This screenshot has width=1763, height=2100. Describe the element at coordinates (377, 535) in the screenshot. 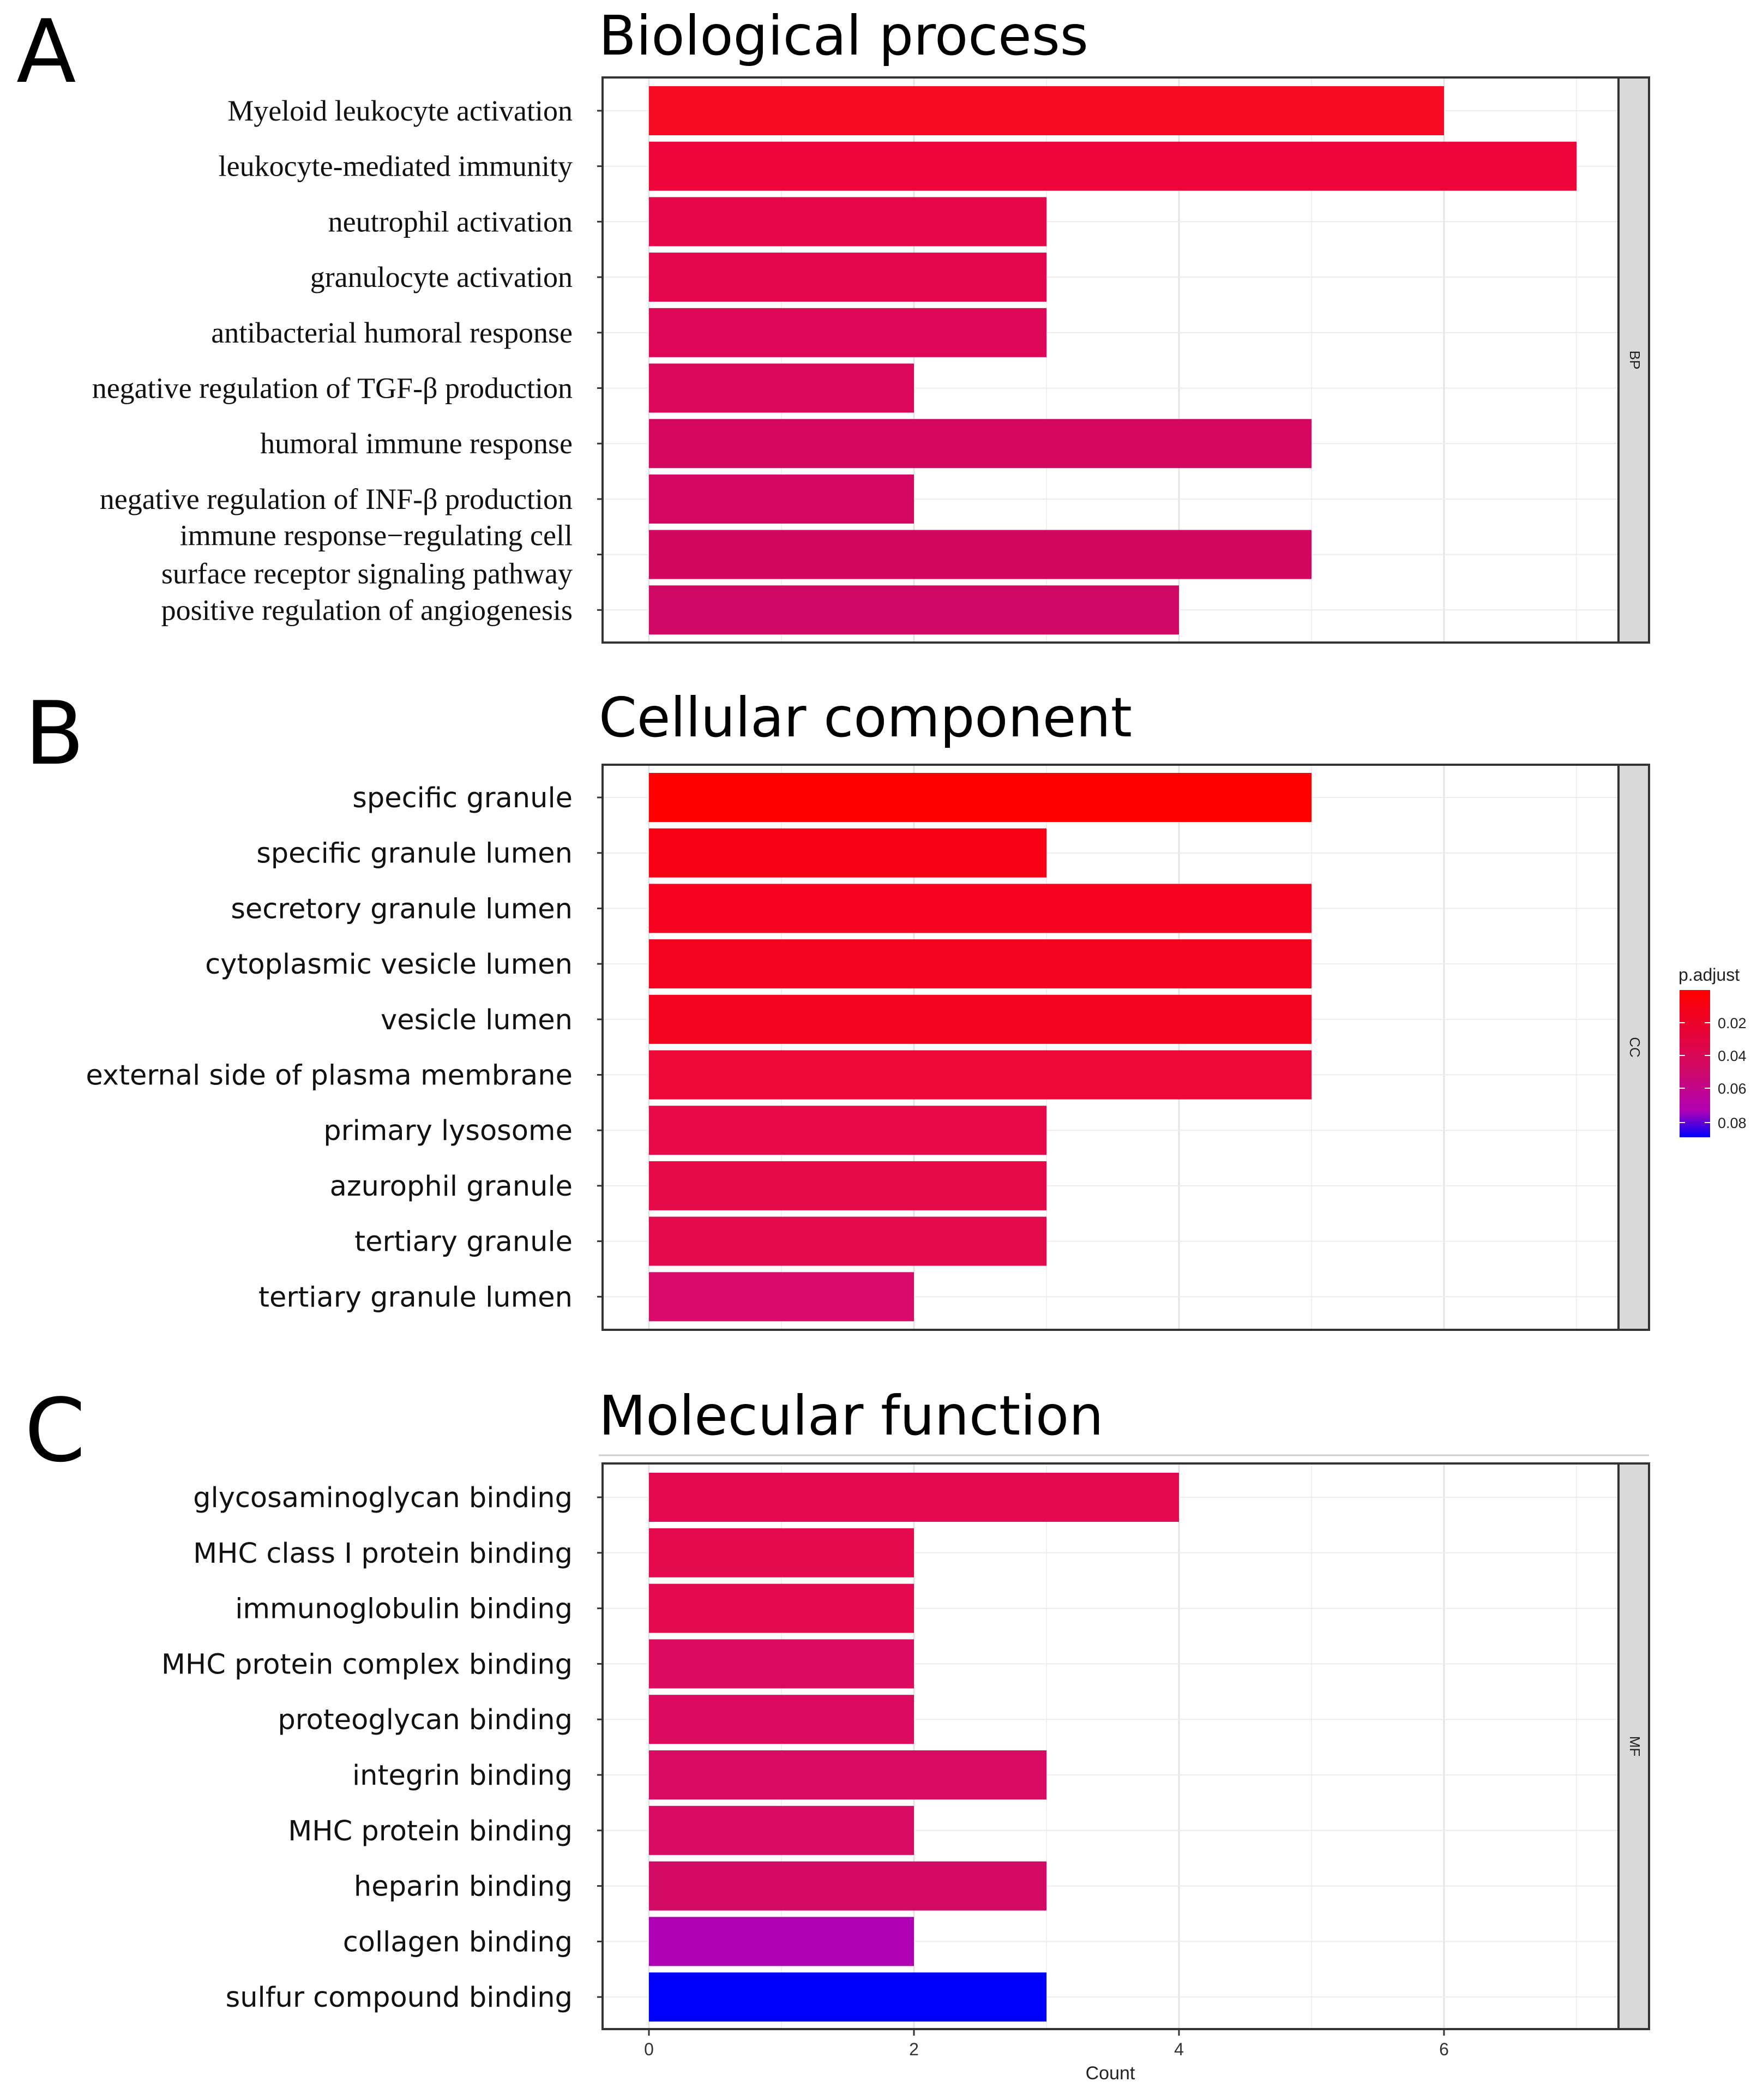

I see `category-label: immune response−regulating cell` at that location.